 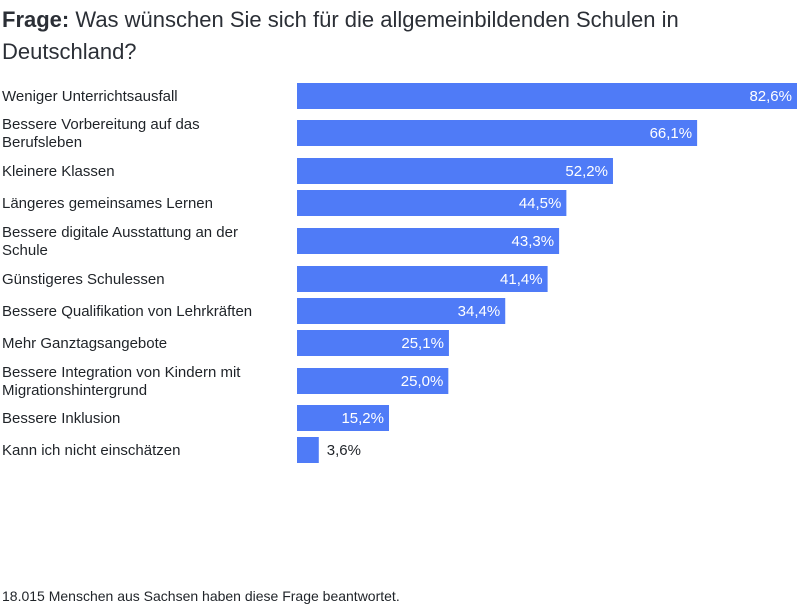 I want to click on value-label-3: 52,2%, so click(x=586, y=171).